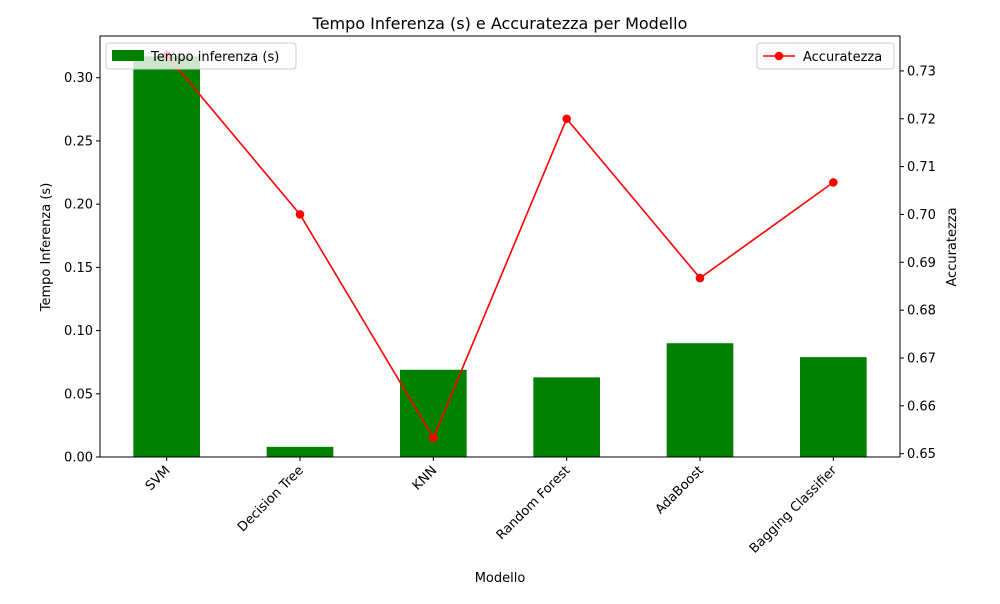  I want to click on legend-left-swatch, so click(128, 55).